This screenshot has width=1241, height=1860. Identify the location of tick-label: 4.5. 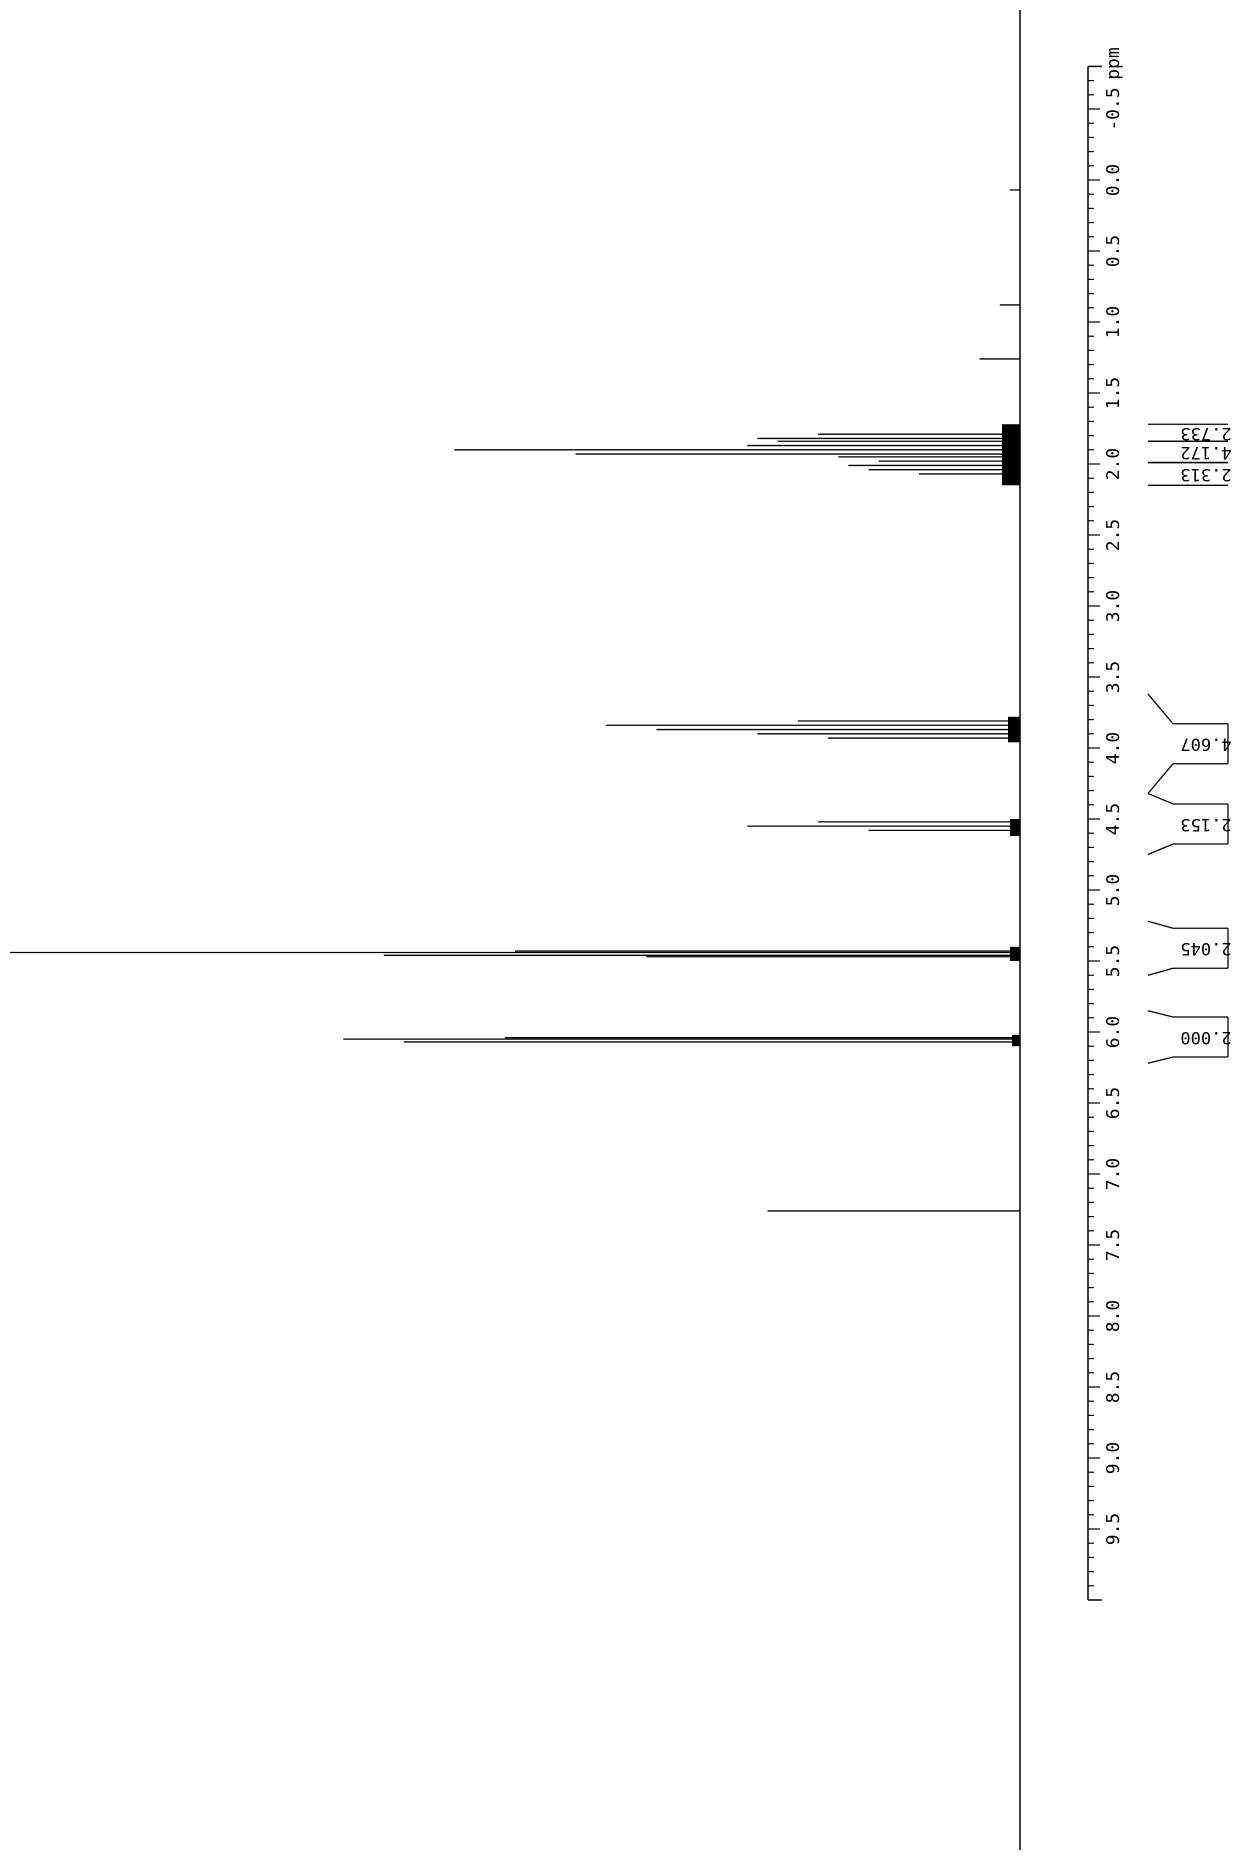
(1113, 819).